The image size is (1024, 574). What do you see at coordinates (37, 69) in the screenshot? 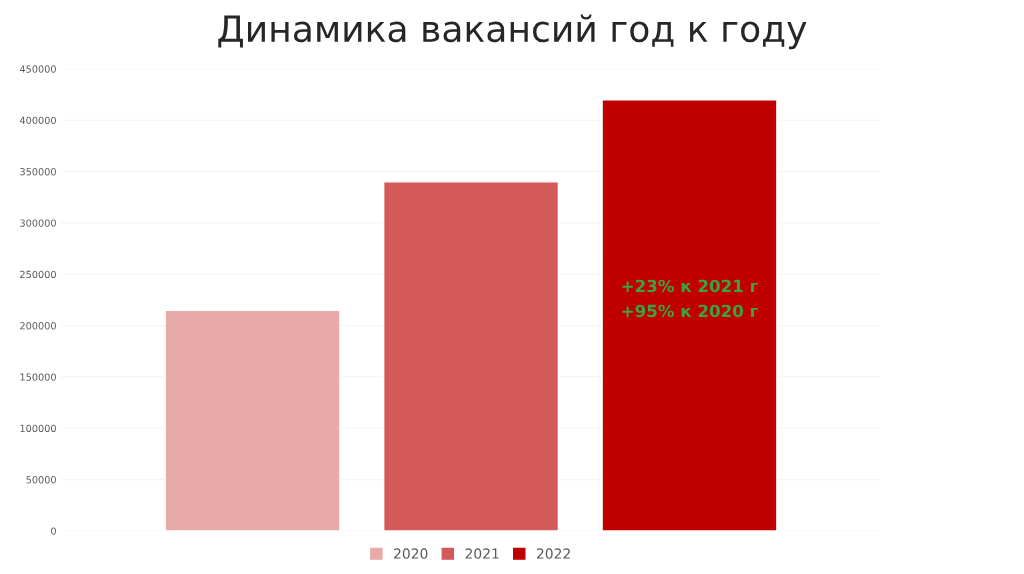
I see `y-tick-label: 450000` at bounding box center [37, 69].